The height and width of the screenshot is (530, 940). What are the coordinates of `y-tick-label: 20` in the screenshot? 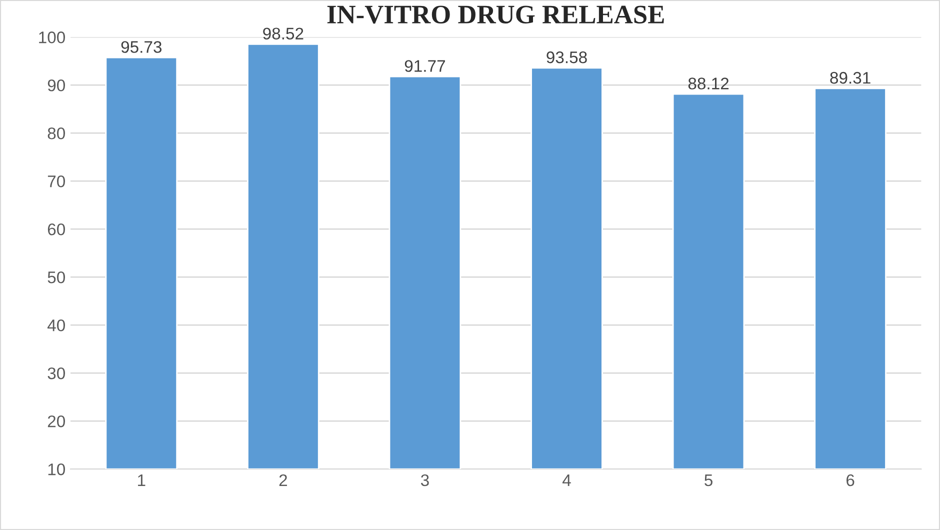 It's located at (56, 421).